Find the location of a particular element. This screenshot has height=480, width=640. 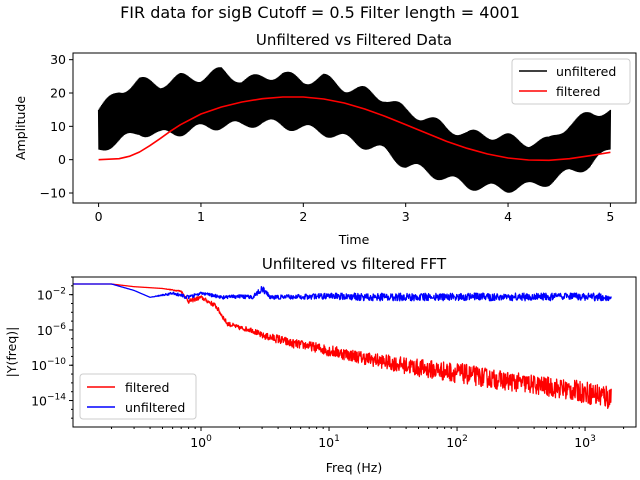

y-ticks: 10⁻¹⁴ 10⁻¹⁰ 10⁻⁶ 10⁻² is located at coordinates (52, 347).